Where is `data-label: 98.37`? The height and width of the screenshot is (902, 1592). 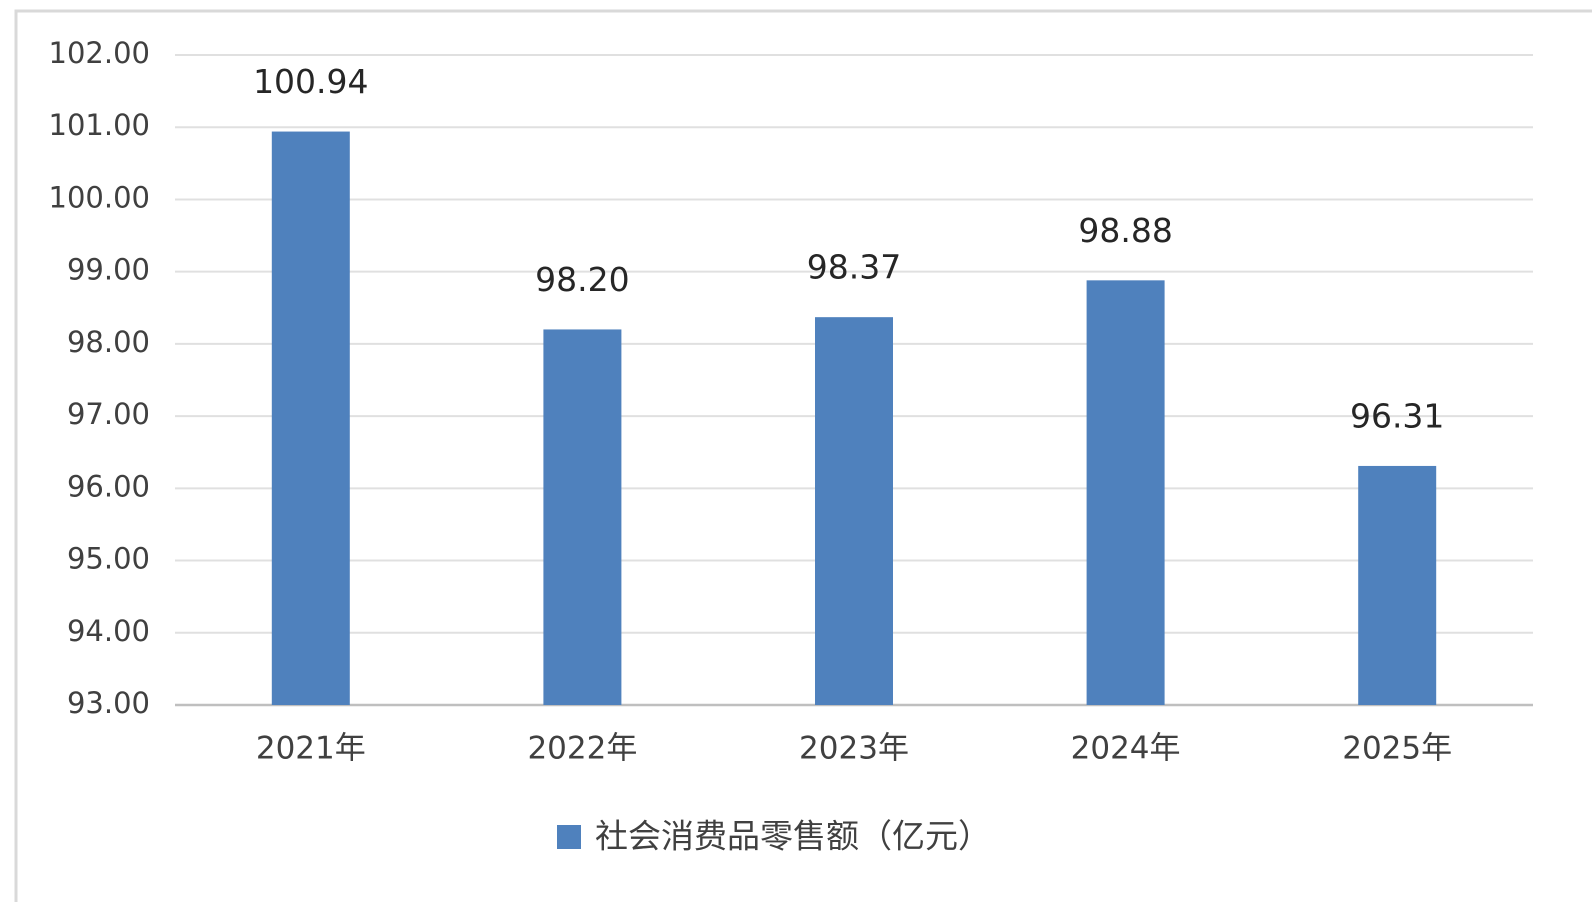
data-label: 98.37 is located at coordinates (854, 267).